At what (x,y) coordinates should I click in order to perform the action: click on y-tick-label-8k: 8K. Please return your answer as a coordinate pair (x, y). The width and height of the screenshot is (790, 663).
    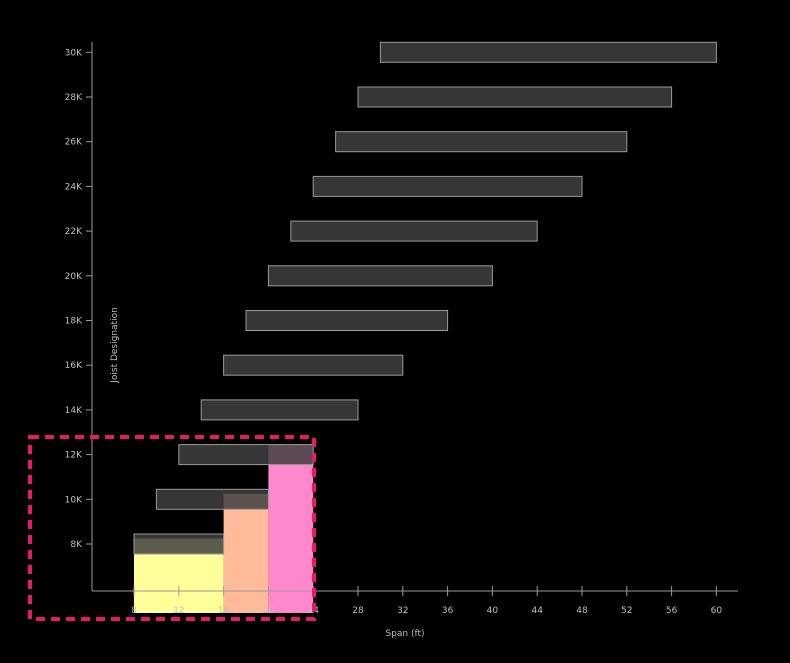
    Looking at the image, I should click on (76, 545).